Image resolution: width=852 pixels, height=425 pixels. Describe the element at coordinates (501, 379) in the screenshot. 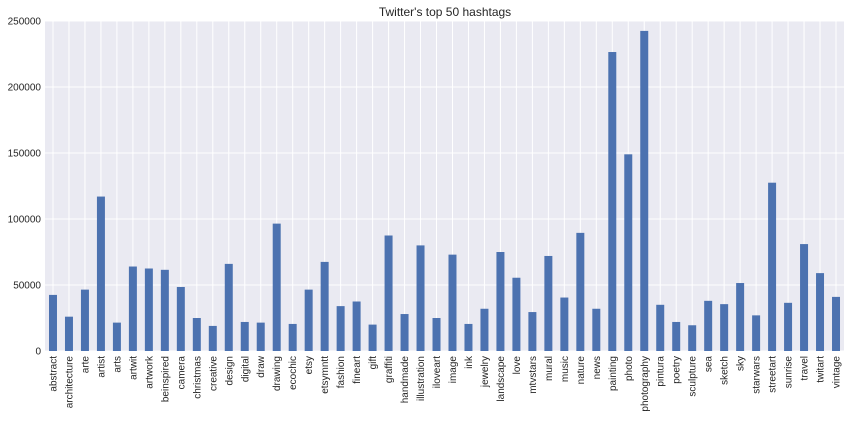

I see `x-tick-label: landscape` at that location.